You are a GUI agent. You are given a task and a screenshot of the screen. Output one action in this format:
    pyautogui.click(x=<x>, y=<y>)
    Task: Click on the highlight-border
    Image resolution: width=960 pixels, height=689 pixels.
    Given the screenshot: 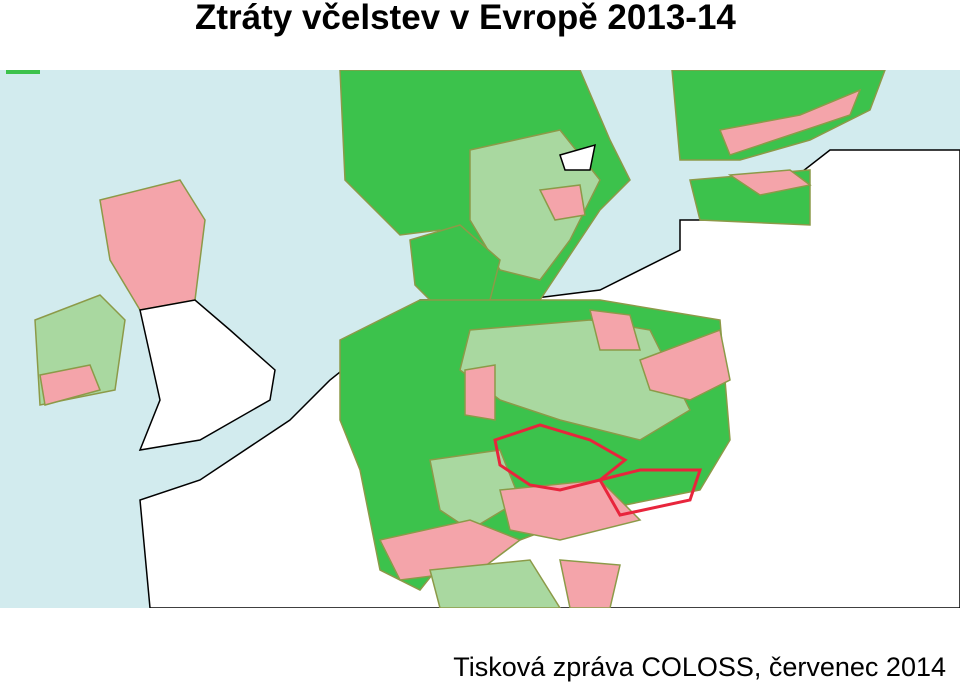 What is the action you would take?
    pyautogui.click(x=650, y=492)
    